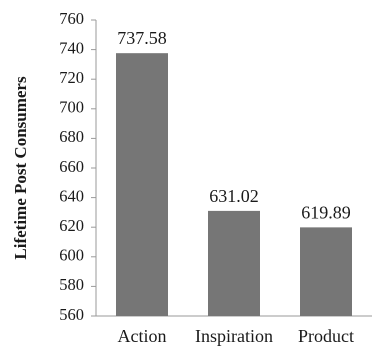 The height and width of the screenshot is (348, 384). Describe the element at coordinates (71, 195) in the screenshot. I see `y-tick-label: 640` at that location.